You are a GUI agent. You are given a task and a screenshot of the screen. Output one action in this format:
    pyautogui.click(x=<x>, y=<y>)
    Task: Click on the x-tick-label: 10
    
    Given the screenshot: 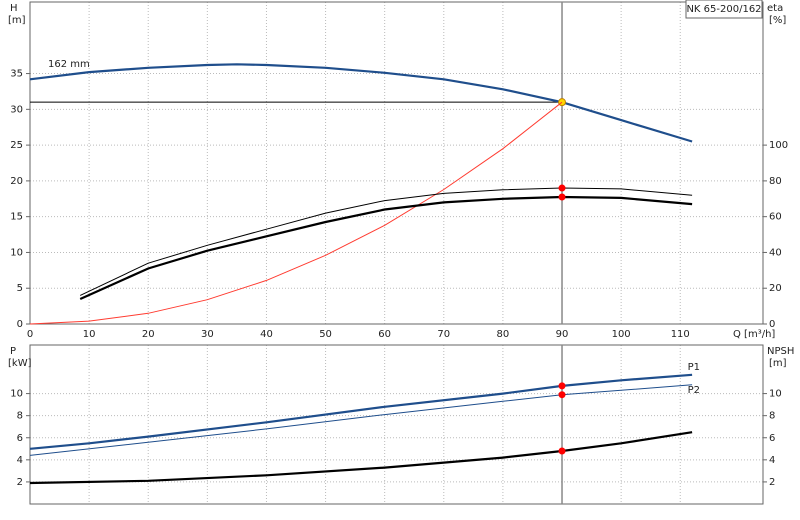 What is the action you would take?
    pyautogui.click(x=89, y=334)
    